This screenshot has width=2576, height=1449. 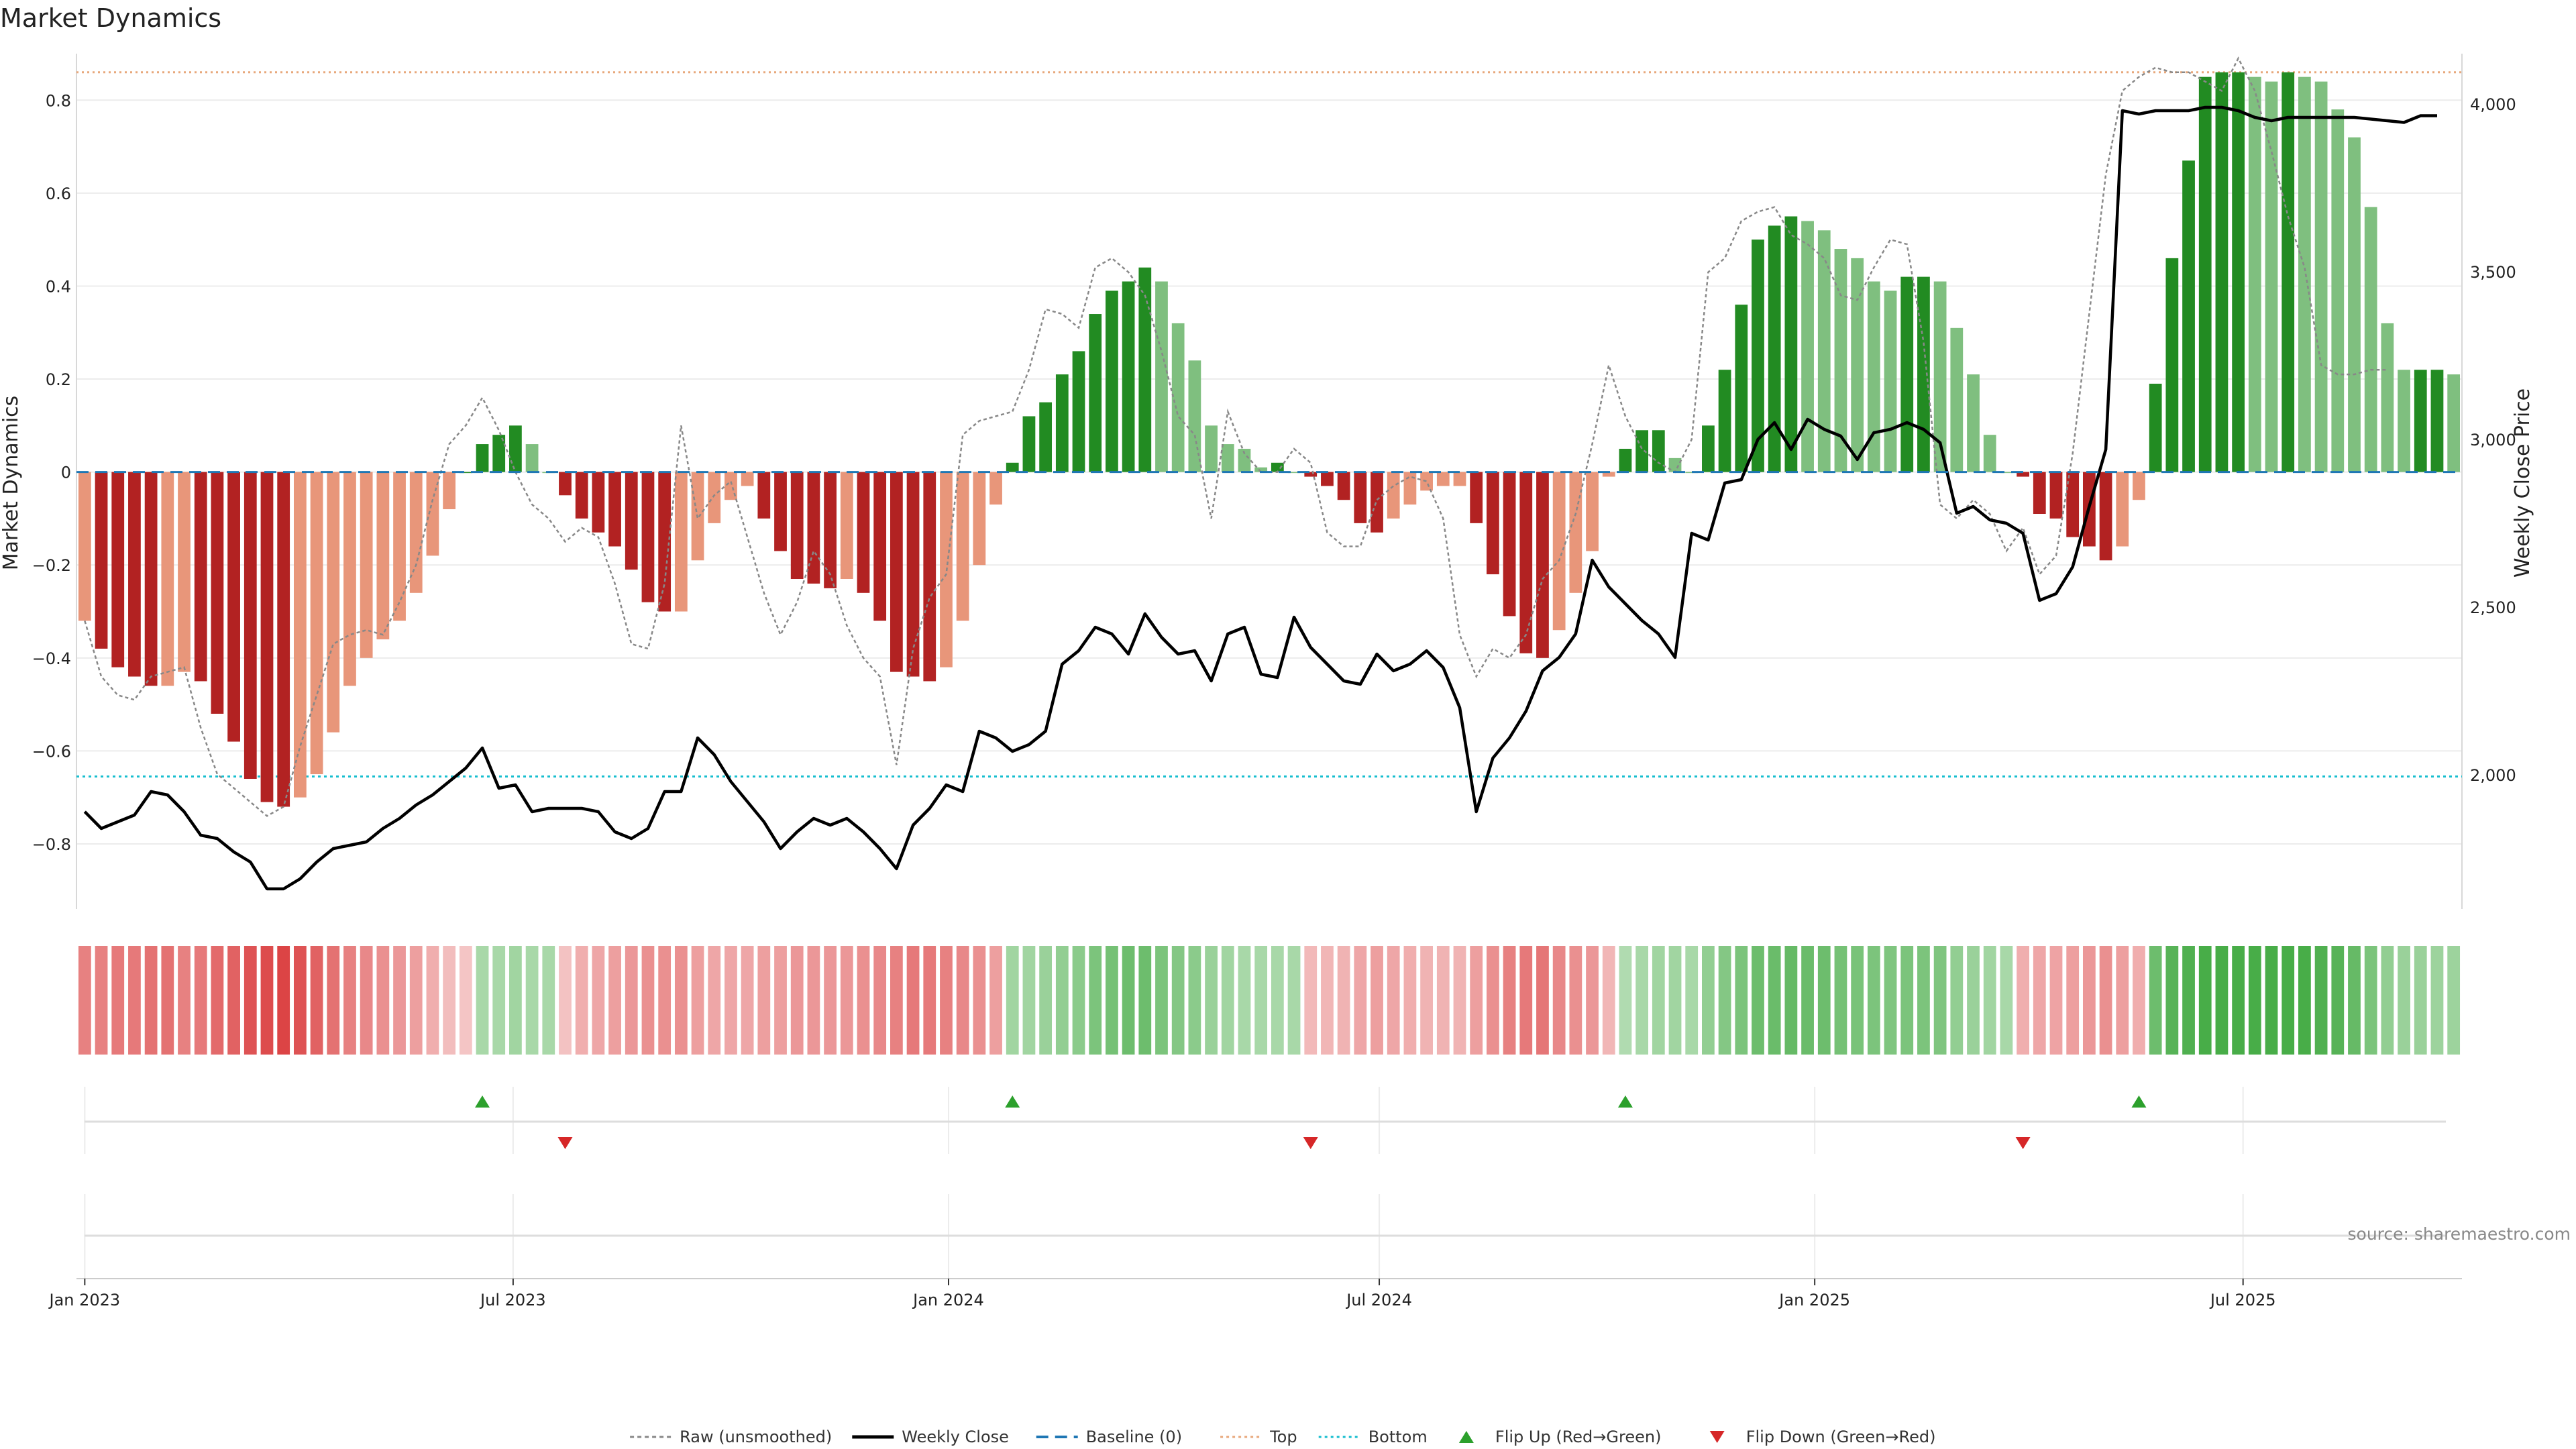 What do you see at coordinates (1378, 1300) in the screenshot?
I see `x-tick-label-3: Jul 2024` at bounding box center [1378, 1300].